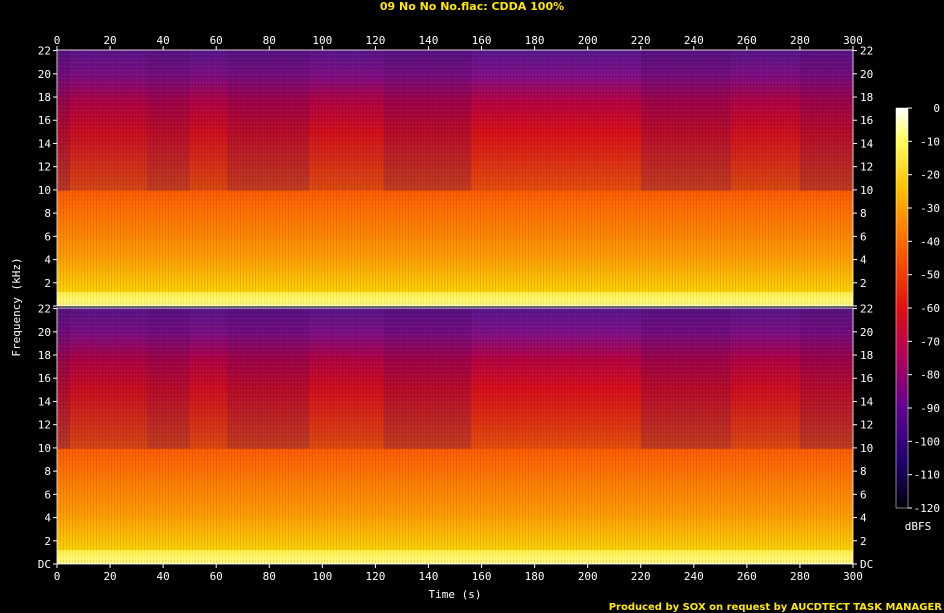 The width and height of the screenshot is (944, 613). What do you see at coordinates (47, 541) in the screenshot?
I see `y-tick-label-left: 2` at bounding box center [47, 541].